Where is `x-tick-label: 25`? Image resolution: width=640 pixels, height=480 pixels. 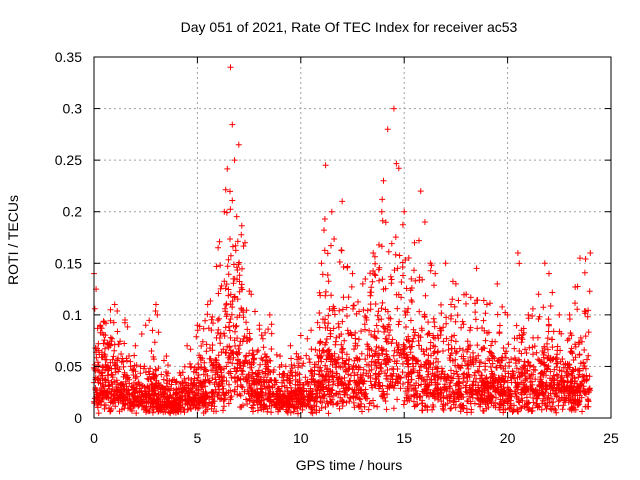
x-tick-label: 25 is located at coordinates (611, 438).